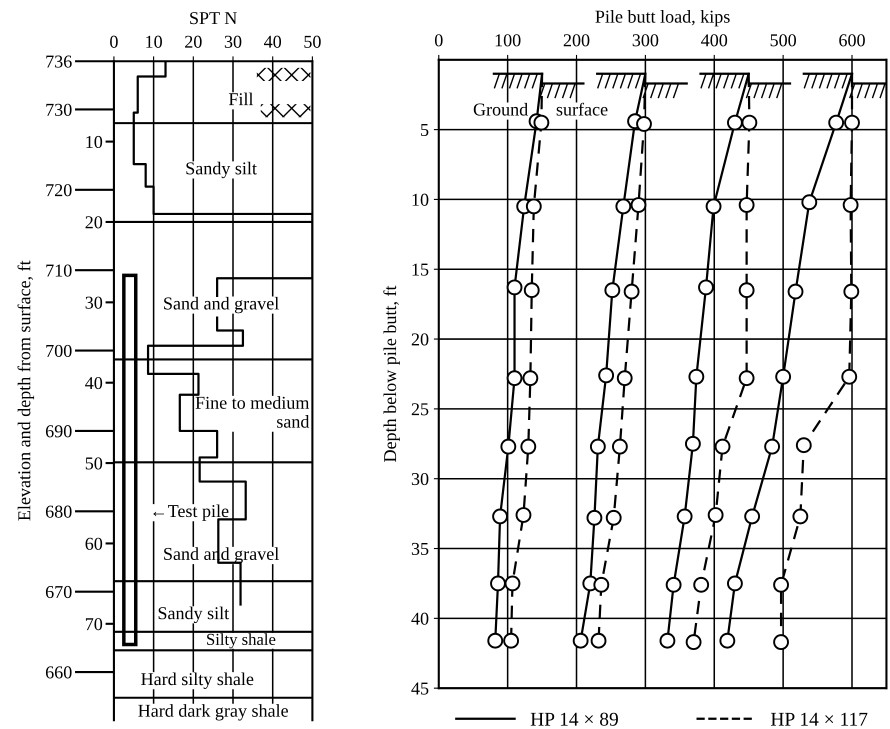 The image size is (890, 729). I want to click on legend-label: HP 14 × 89, so click(574, 719).